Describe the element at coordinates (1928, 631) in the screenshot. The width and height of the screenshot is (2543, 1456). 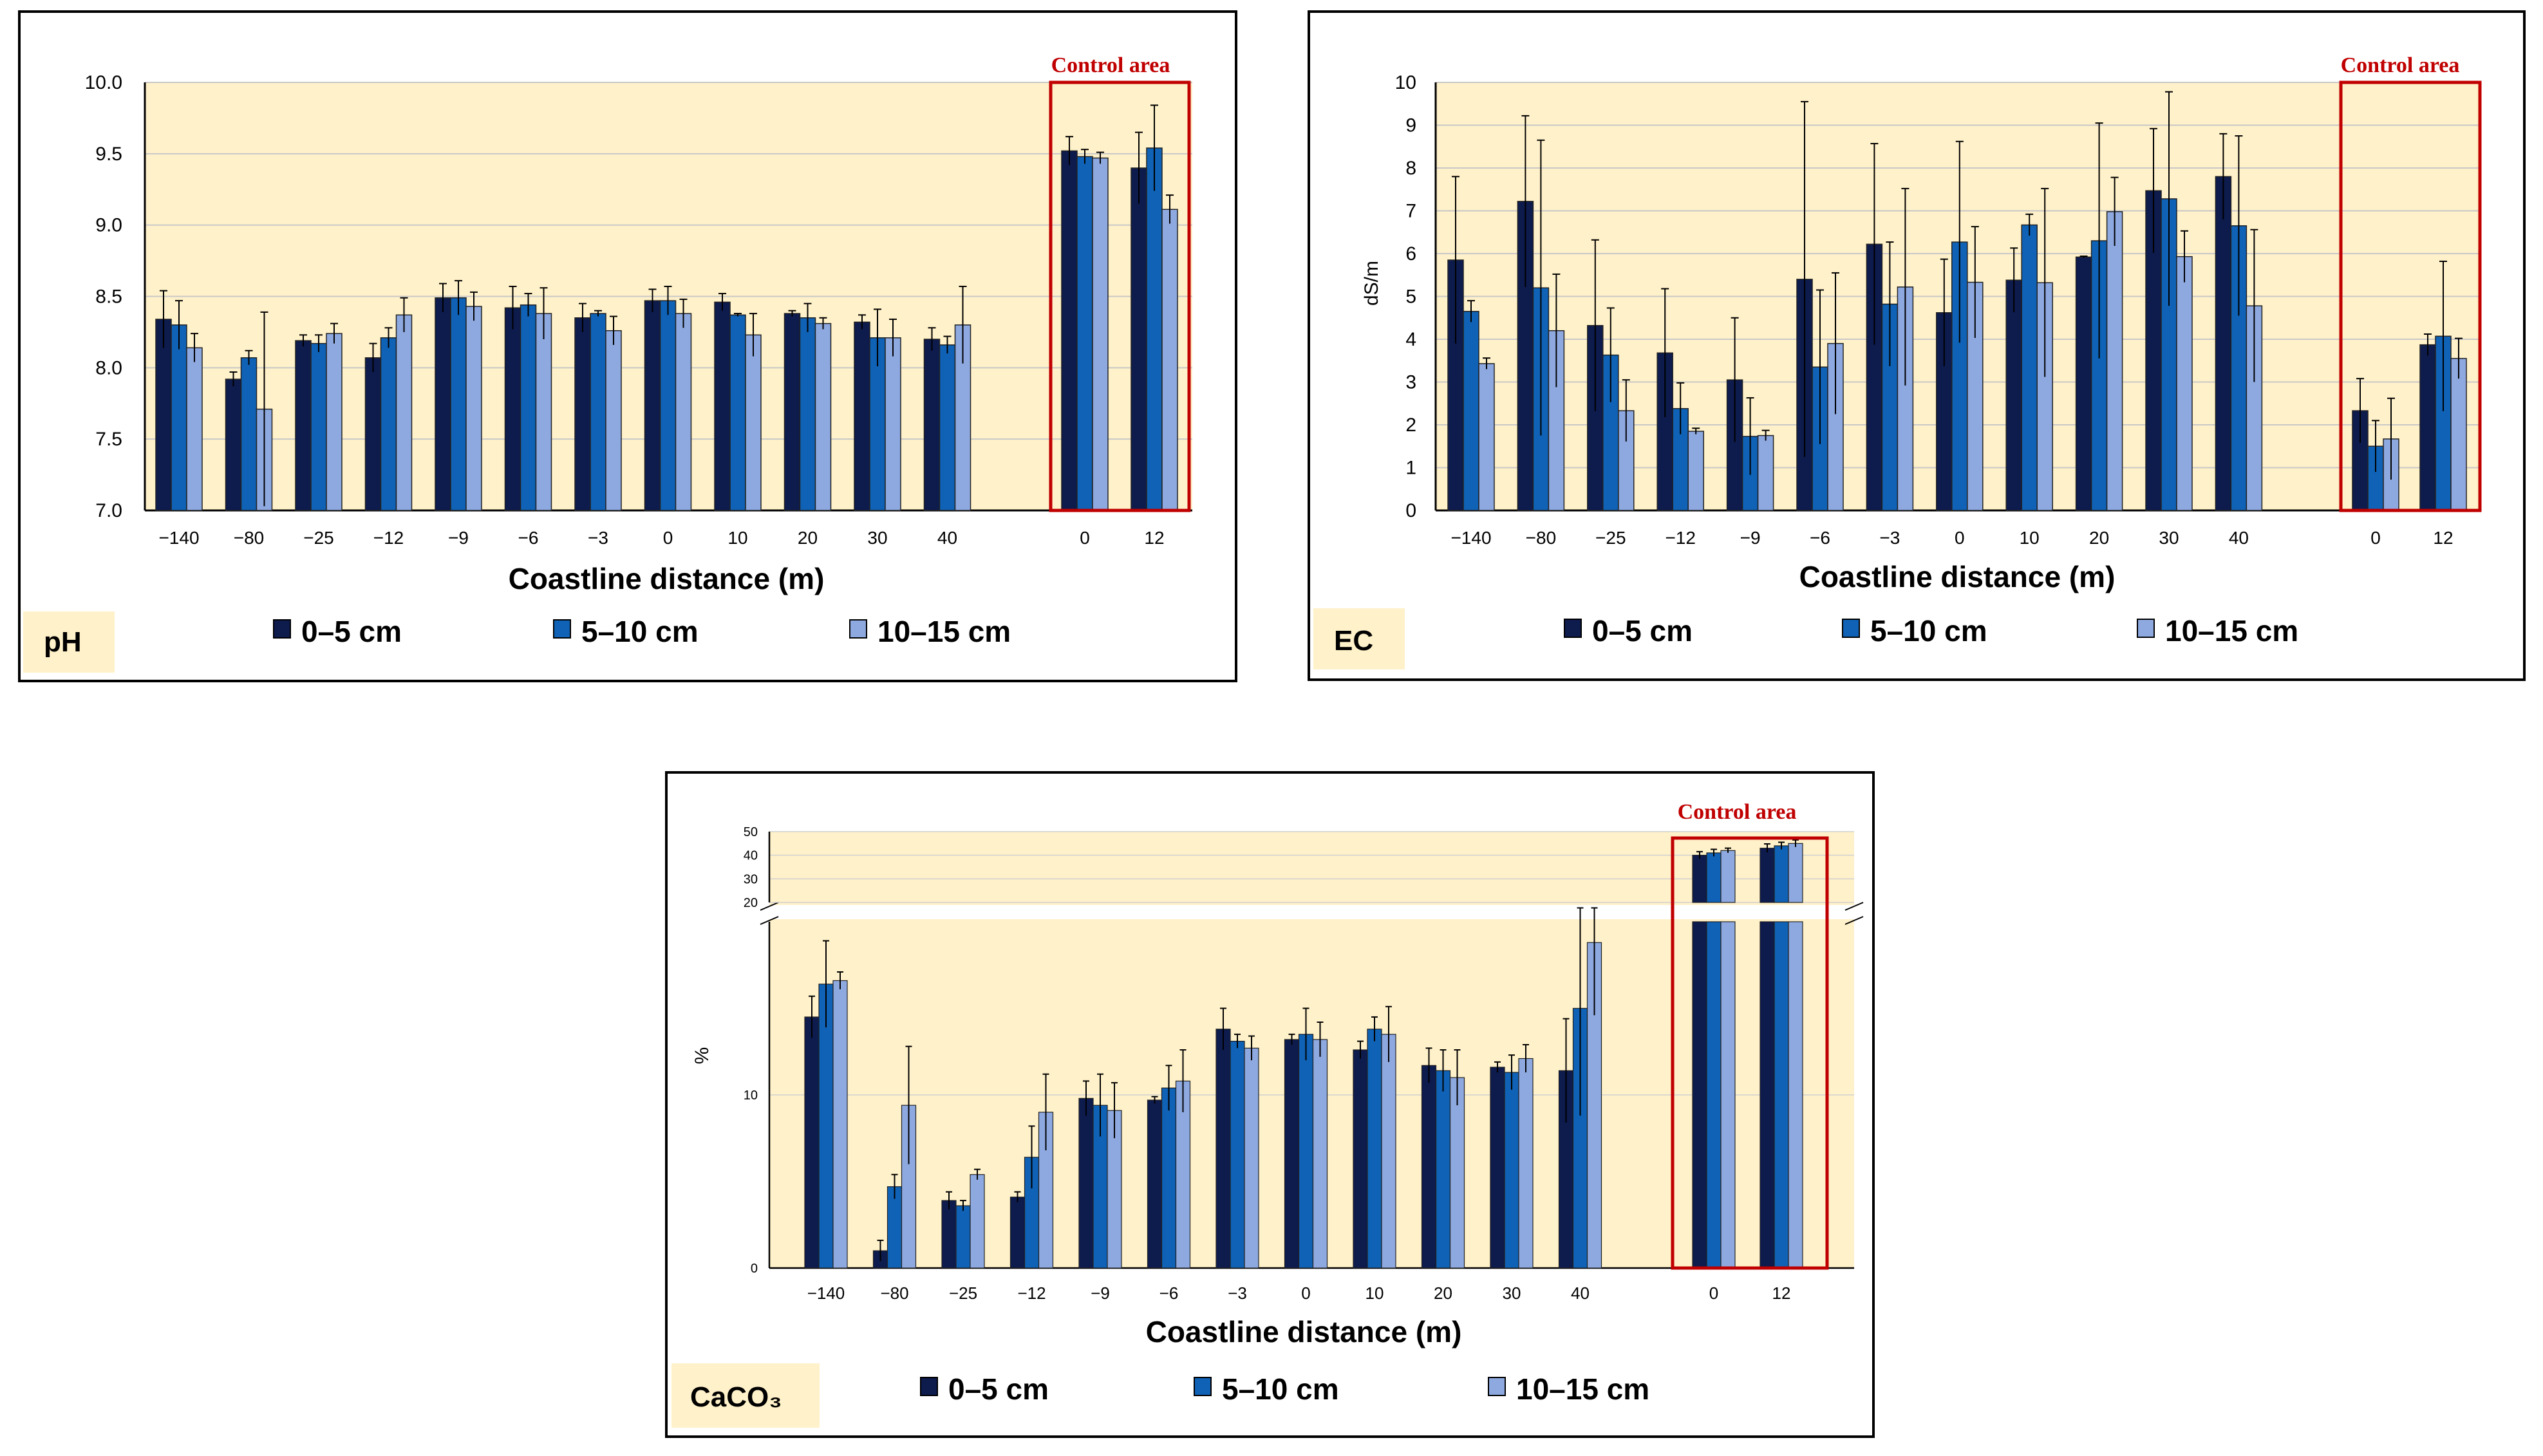
I see `ec-legend-label-5-10: 5–10 cm` at that location.